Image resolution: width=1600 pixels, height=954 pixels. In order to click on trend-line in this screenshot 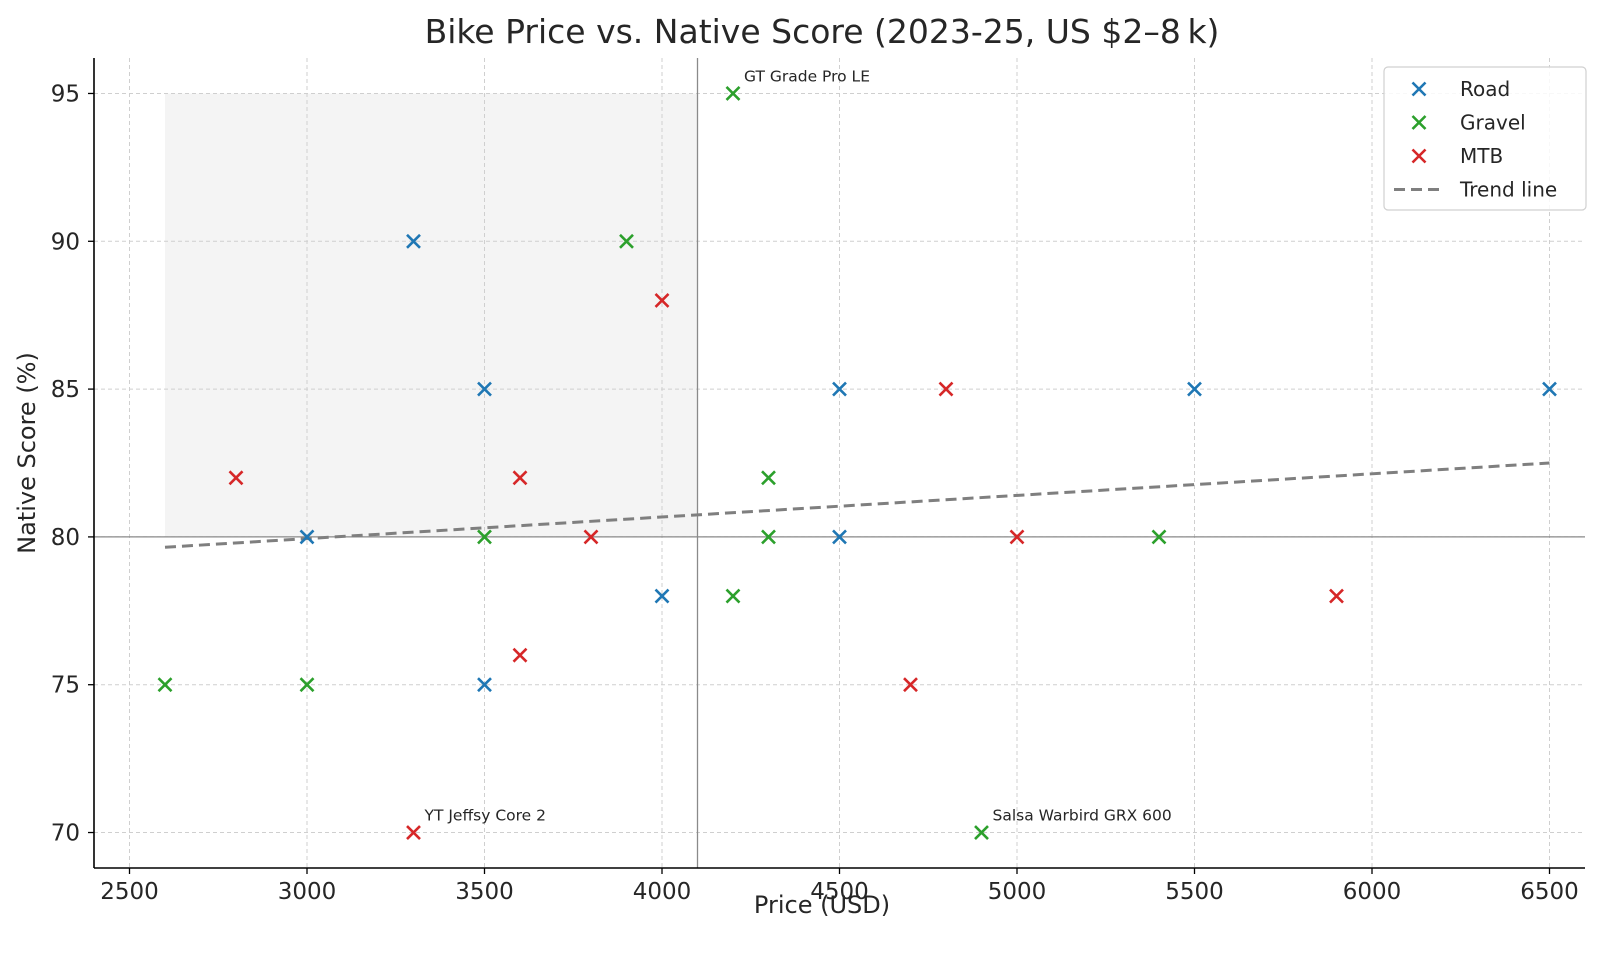, I will do `click(857, 505)`.